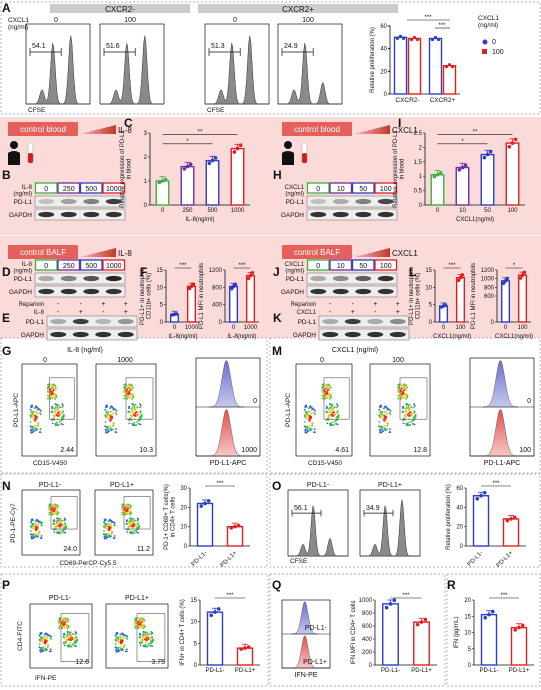 This screenshot has height=690, width=541. What do you see at coordinates (183, 489) in the screenshot?
I see `y-tick-label: 30` at bounding box center [183, 489].